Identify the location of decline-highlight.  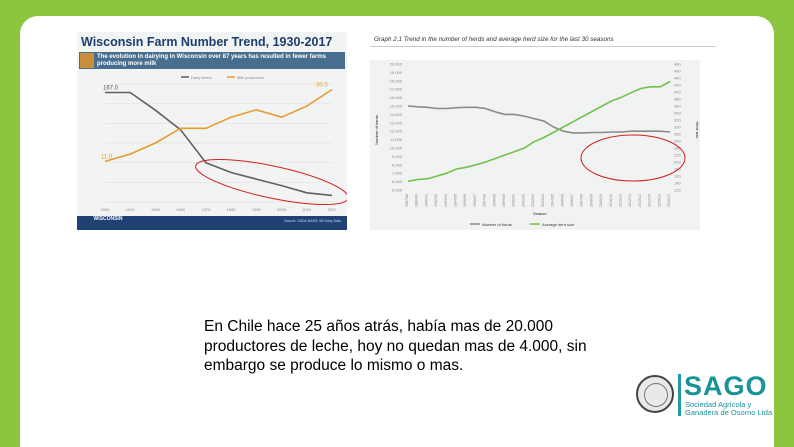
(271, 182).